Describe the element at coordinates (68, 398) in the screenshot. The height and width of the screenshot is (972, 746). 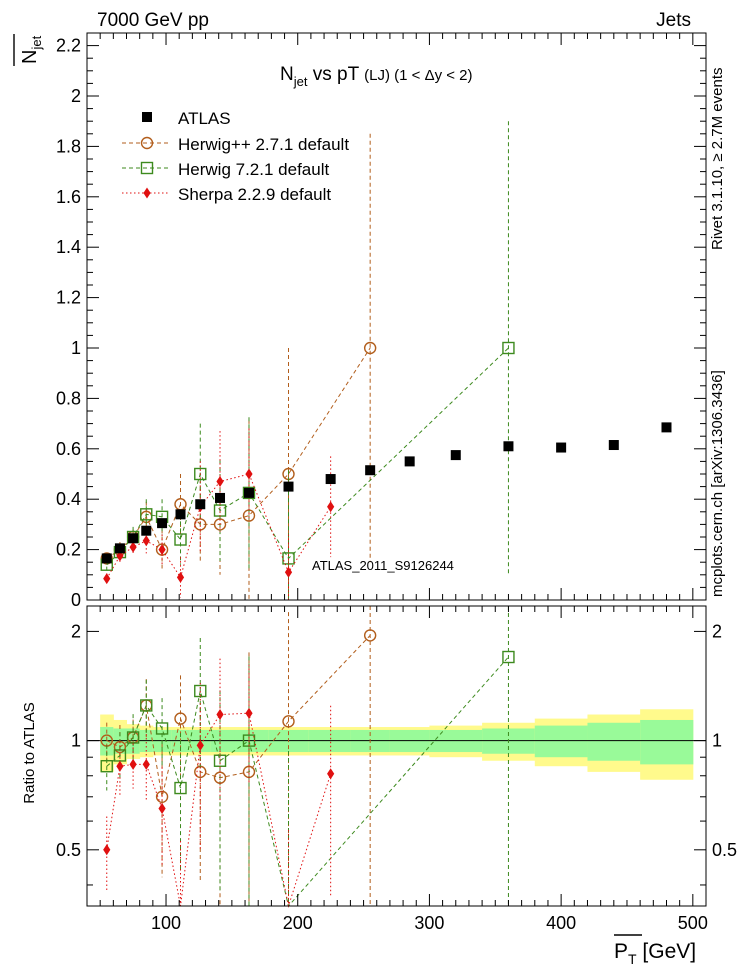
I see `y-tick-label: 0.8` at that location.